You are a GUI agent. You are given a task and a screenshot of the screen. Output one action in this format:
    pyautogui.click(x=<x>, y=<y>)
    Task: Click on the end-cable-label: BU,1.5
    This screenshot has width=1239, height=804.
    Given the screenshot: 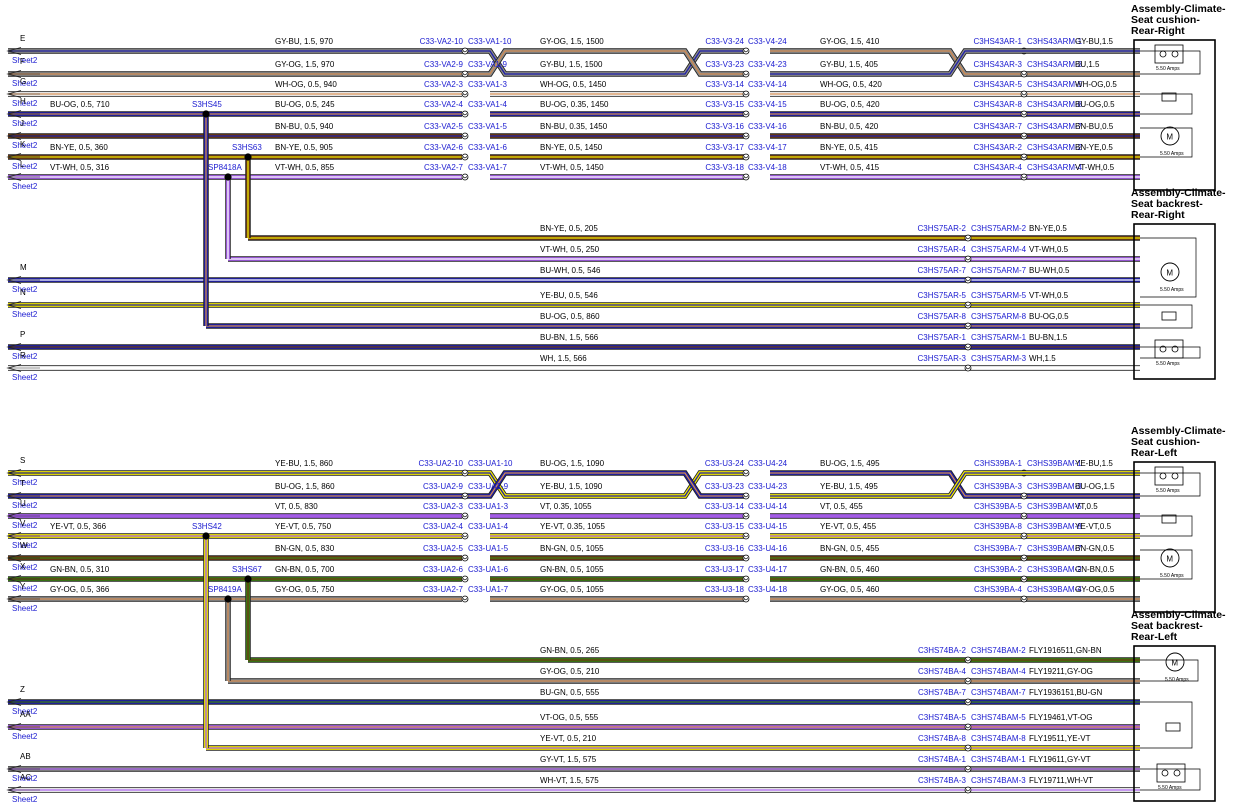 What is the action you would take?
    pyautogui.click(x=1087, y=64)
    